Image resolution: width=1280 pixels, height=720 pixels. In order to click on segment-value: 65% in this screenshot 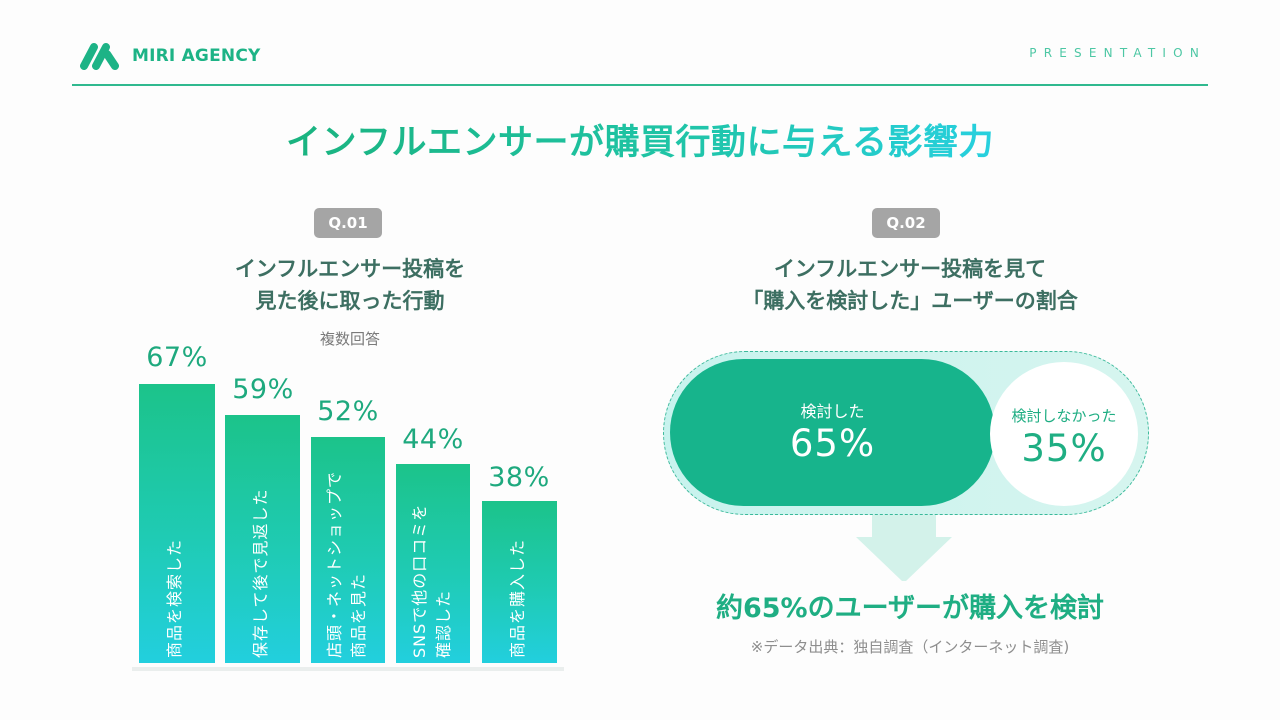, I will do `click(832, 443)`.